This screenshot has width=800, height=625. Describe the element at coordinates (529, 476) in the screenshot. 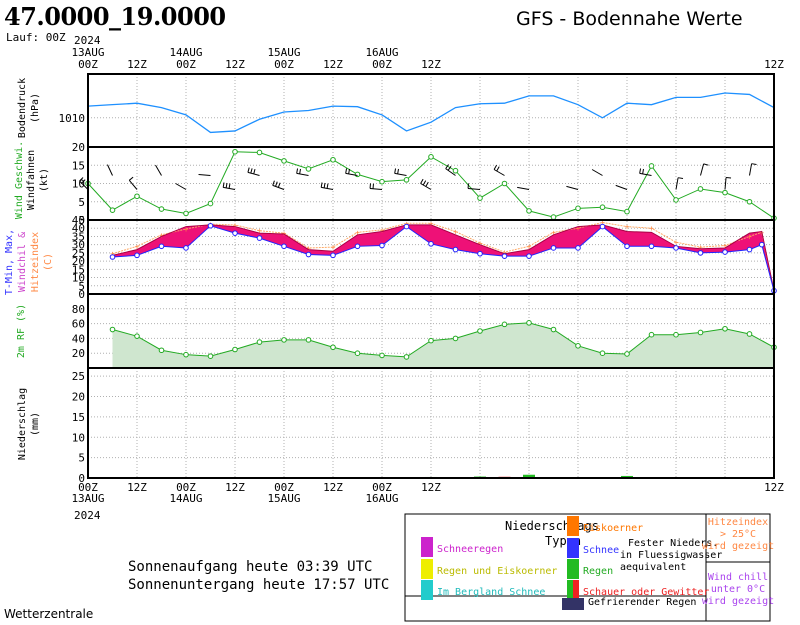

I see `precip-bar` at that location.